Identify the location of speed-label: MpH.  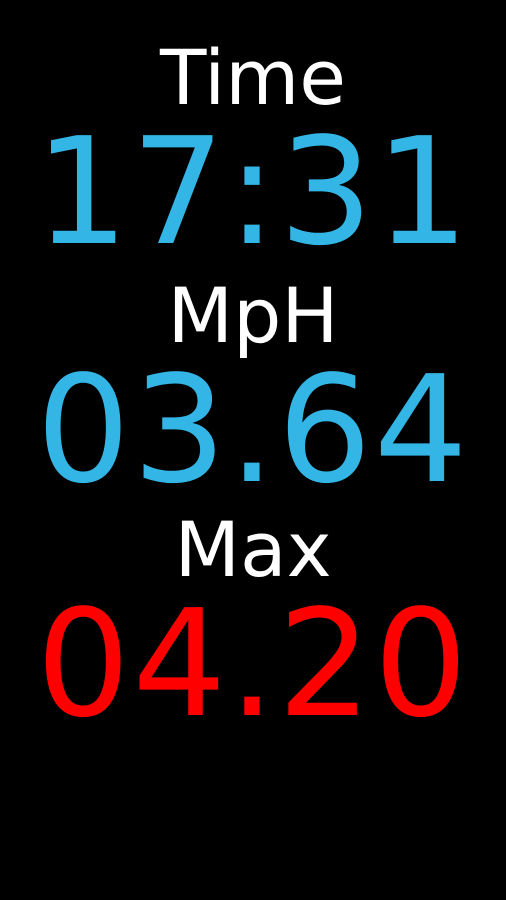
(253, 315).